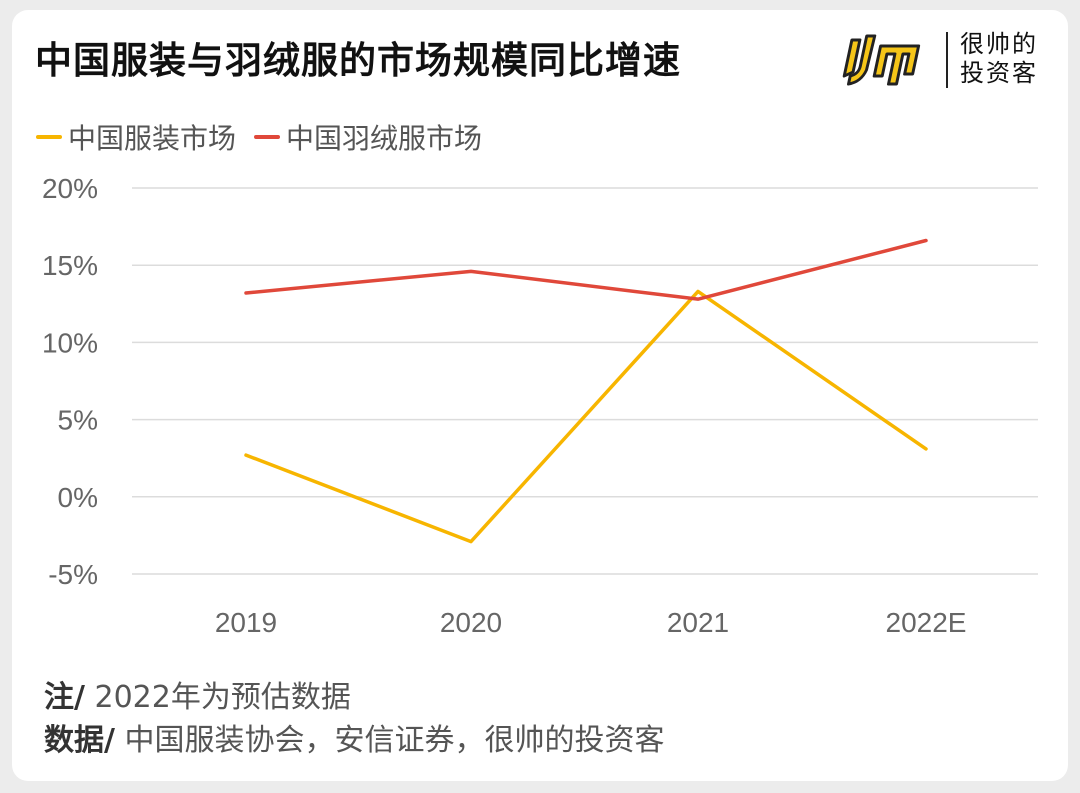 The image size is (1080, 793). What do you see at coordinates (384, 138) in the screenshot?
I see `legend-label-down-jacket: 中国羽绒服市场` at bounding box center [384, 138].